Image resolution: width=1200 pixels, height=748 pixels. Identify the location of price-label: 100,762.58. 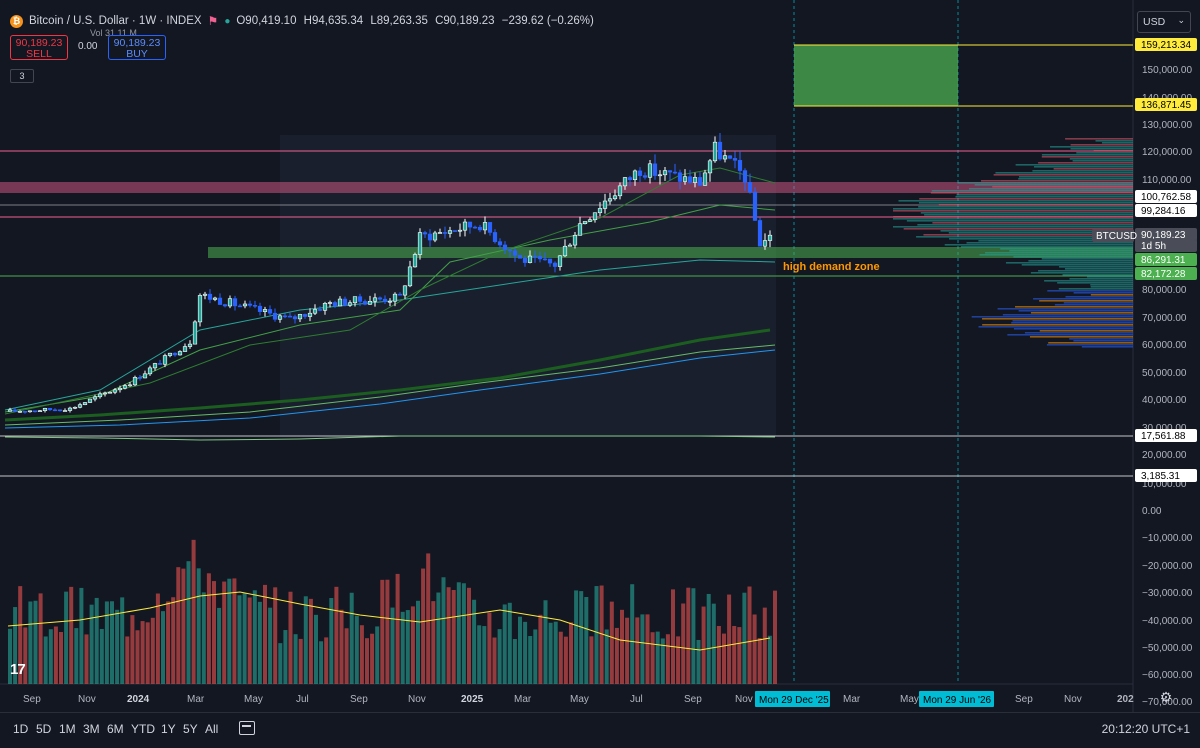
(1166, 197).